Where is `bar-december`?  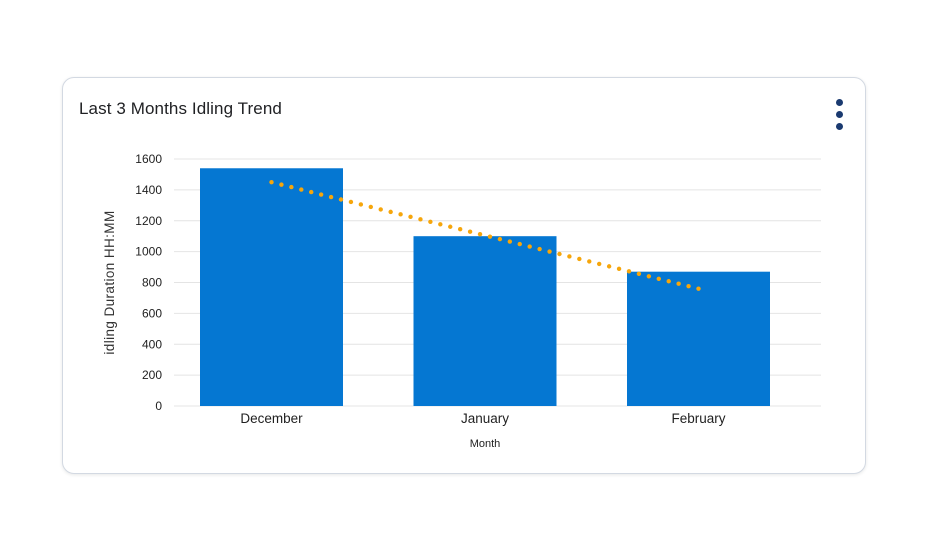
bar-december is located at coordinates (271, 287).